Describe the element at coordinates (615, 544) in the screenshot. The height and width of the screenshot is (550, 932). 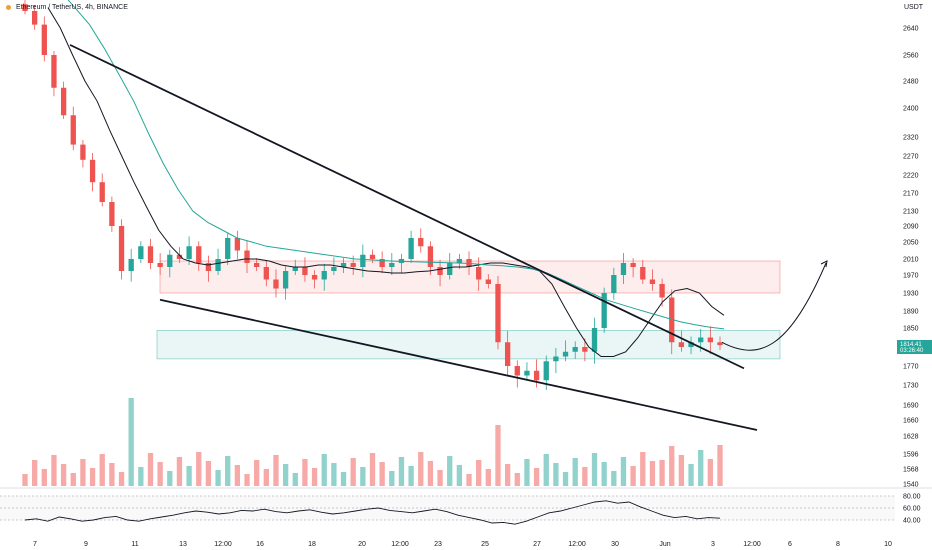
I see `time-tick-13: 30` at that location.